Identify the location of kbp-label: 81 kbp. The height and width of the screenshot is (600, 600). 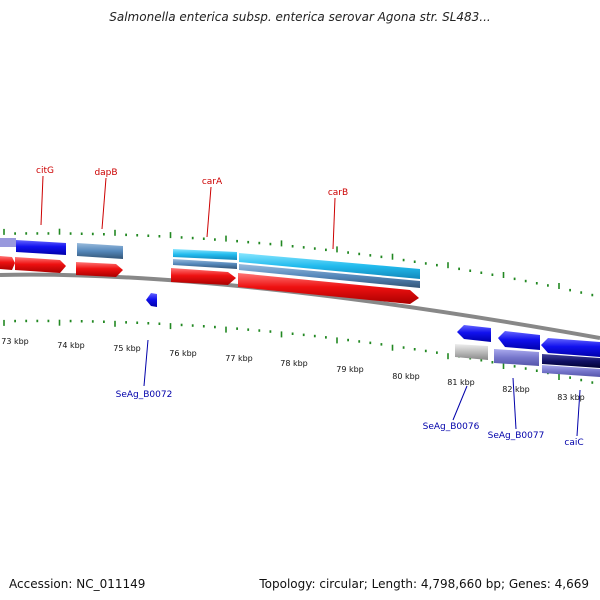
(461, 382).